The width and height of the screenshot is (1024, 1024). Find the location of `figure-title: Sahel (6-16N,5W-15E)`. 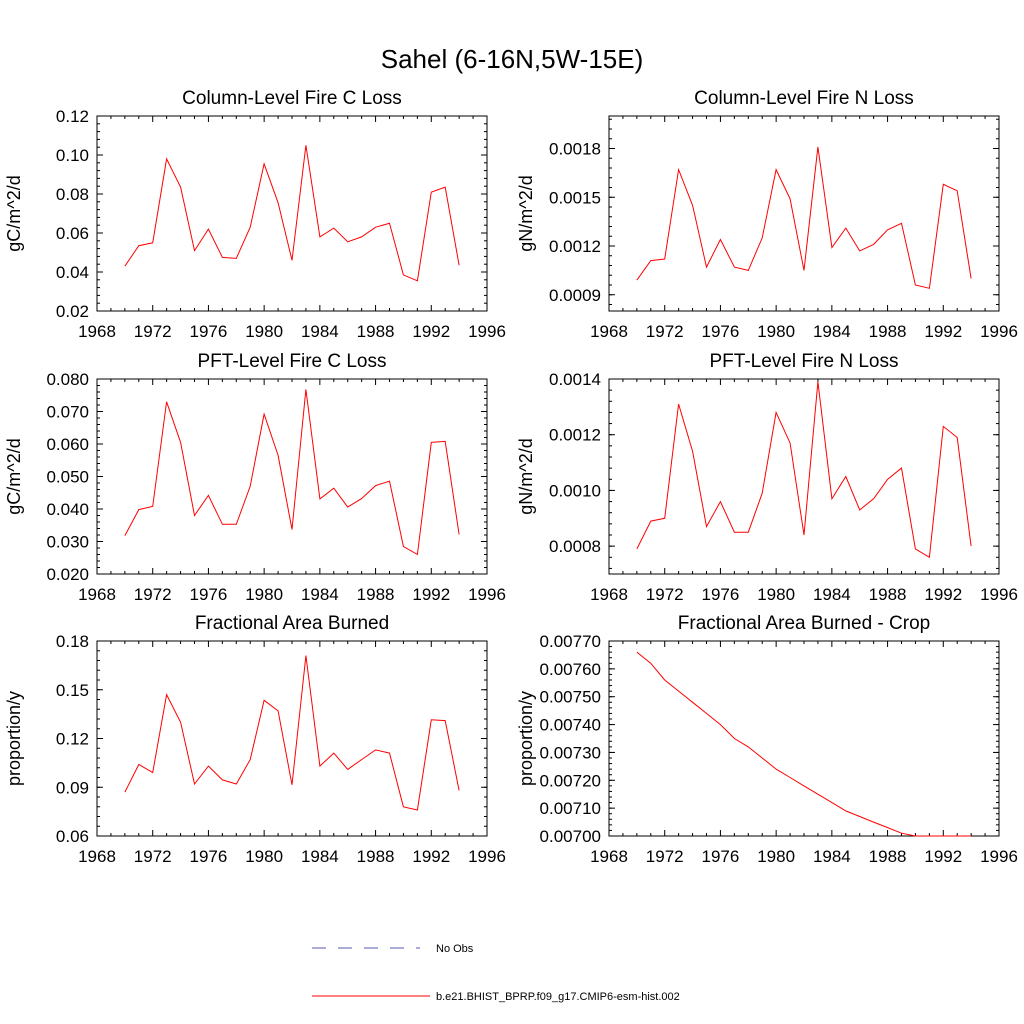

figure-title: Sahel (6-16N,5W-15E) is located at coordinates (512, 59).